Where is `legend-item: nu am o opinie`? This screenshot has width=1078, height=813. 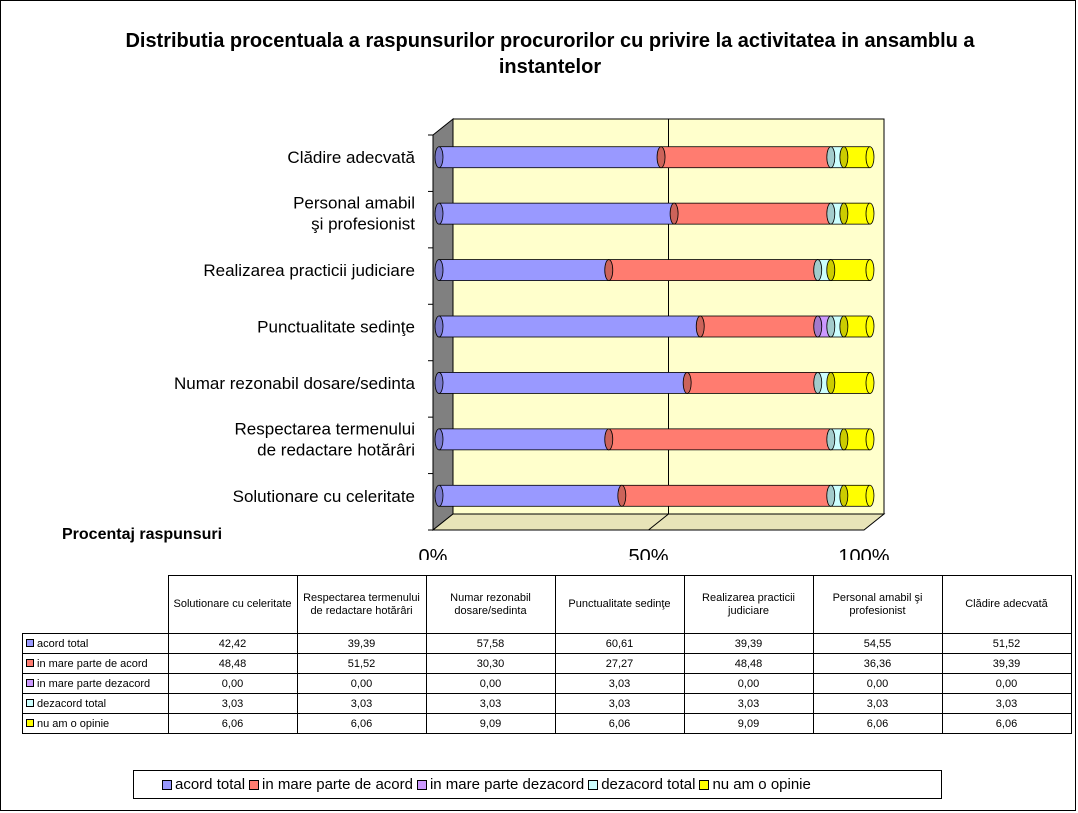 legend-item: nu am o opinie is located at coordinates (755, 784).